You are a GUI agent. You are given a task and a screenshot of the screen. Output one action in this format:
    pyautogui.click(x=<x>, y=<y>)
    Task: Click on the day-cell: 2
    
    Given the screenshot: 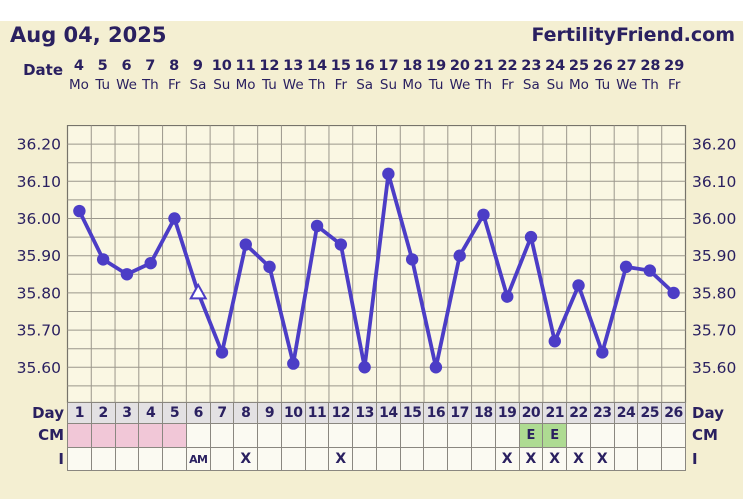 What is the action you would take?
    pyautogui.click(x=102, y=413)
    